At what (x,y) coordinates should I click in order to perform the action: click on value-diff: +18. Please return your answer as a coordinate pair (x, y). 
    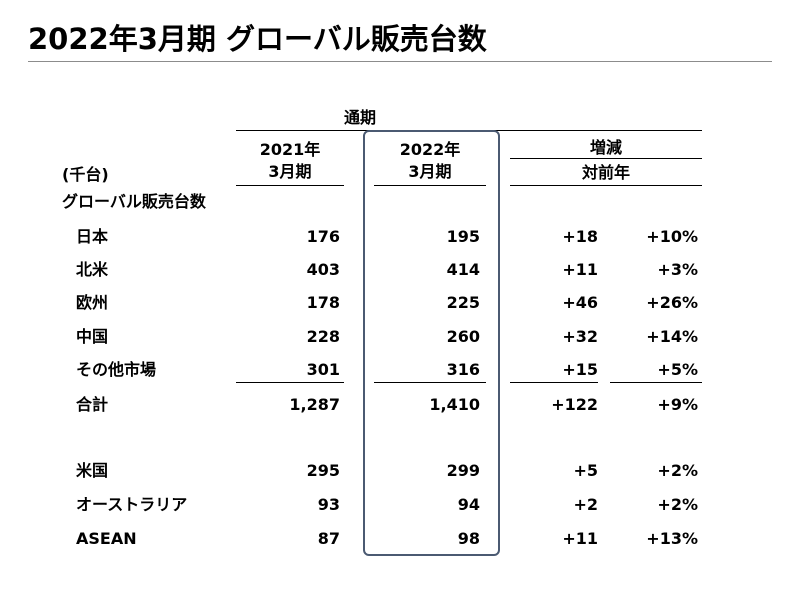
    Looking at the image, I should click on (580, 236).